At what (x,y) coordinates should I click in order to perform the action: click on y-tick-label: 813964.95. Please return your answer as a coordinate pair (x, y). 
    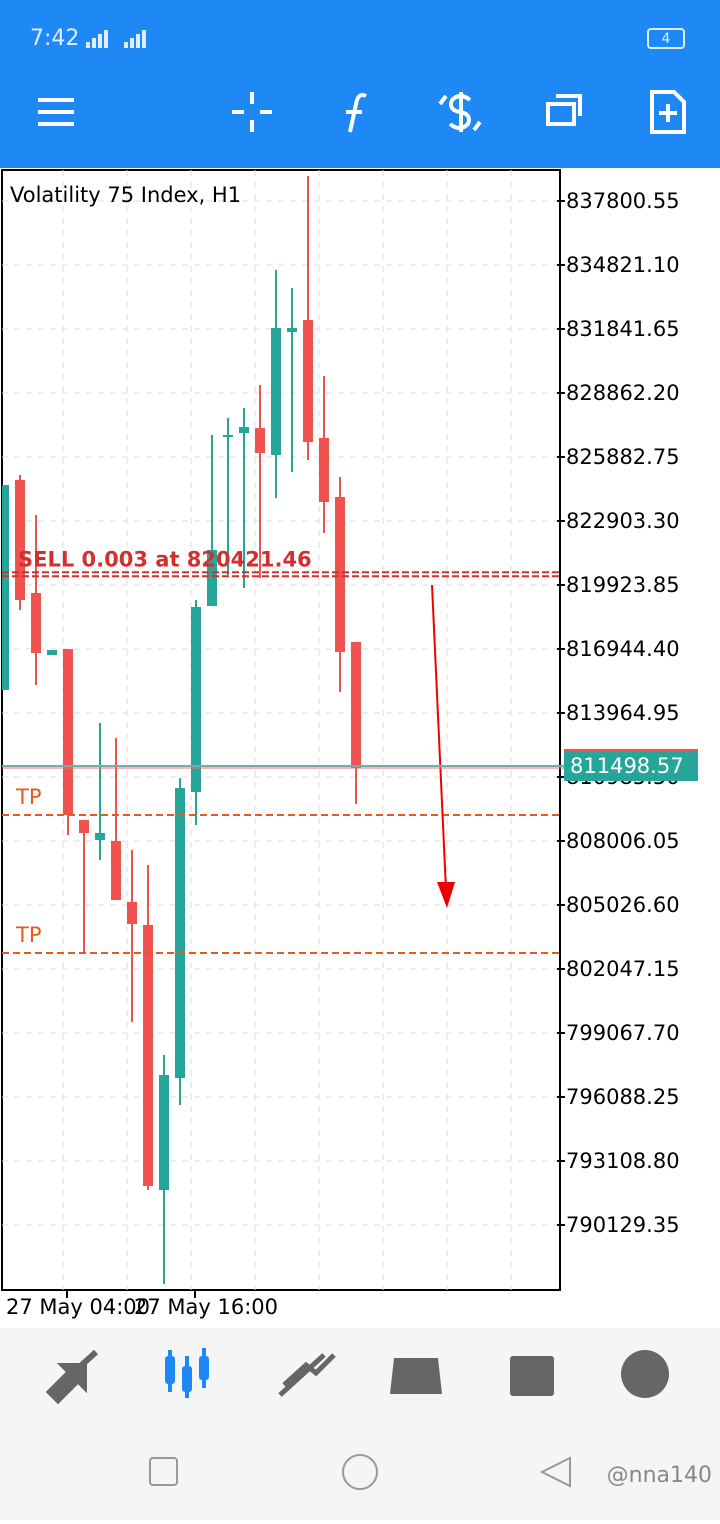
    Looking at the image, I should click on (623, 713).